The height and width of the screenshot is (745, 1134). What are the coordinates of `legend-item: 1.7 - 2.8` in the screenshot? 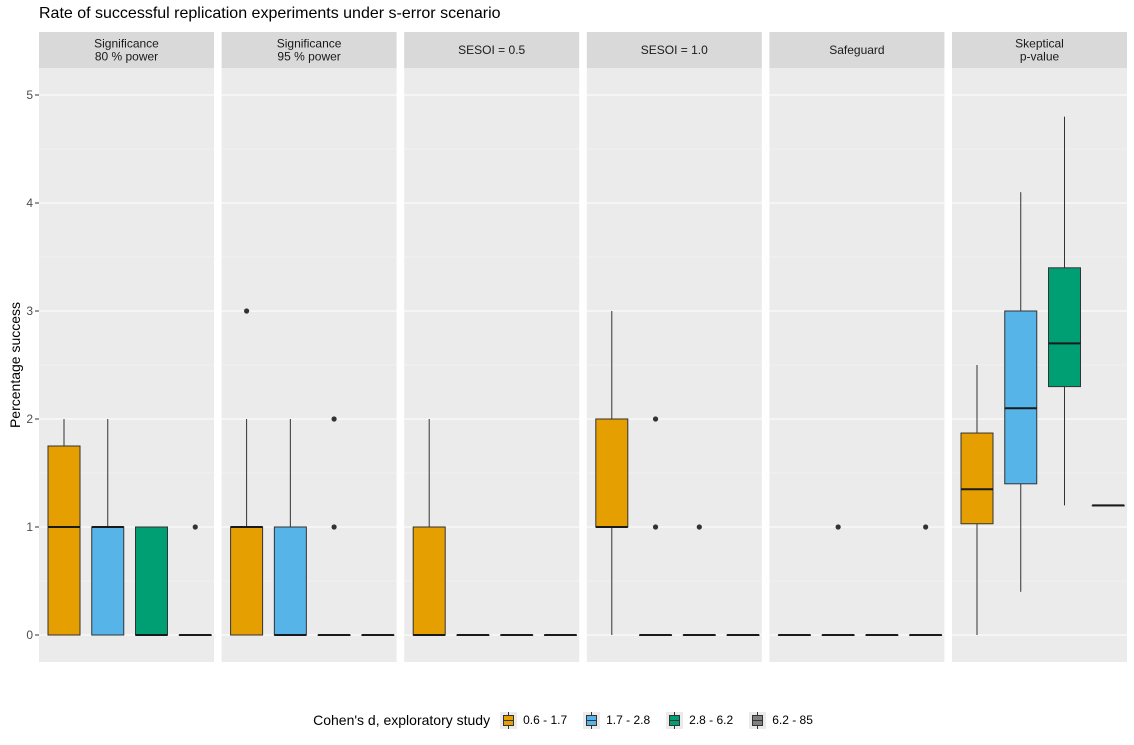 It's located at (617, 720).